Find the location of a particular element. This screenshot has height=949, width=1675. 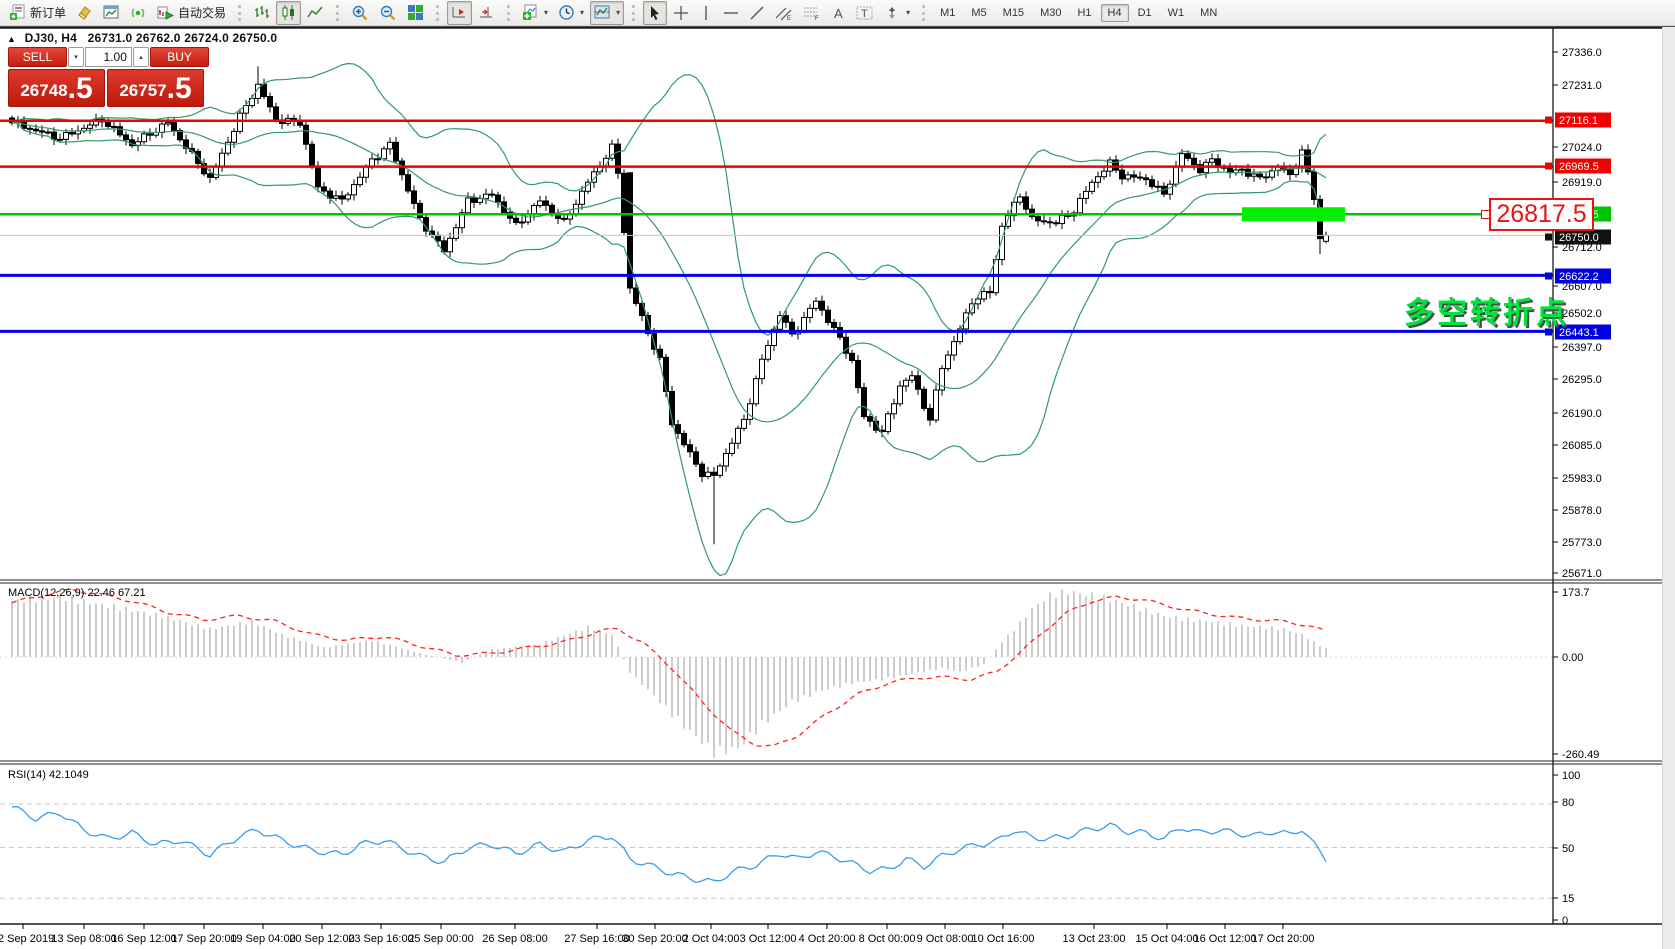

text-label-icon: T is located at coordinates (864, 13).